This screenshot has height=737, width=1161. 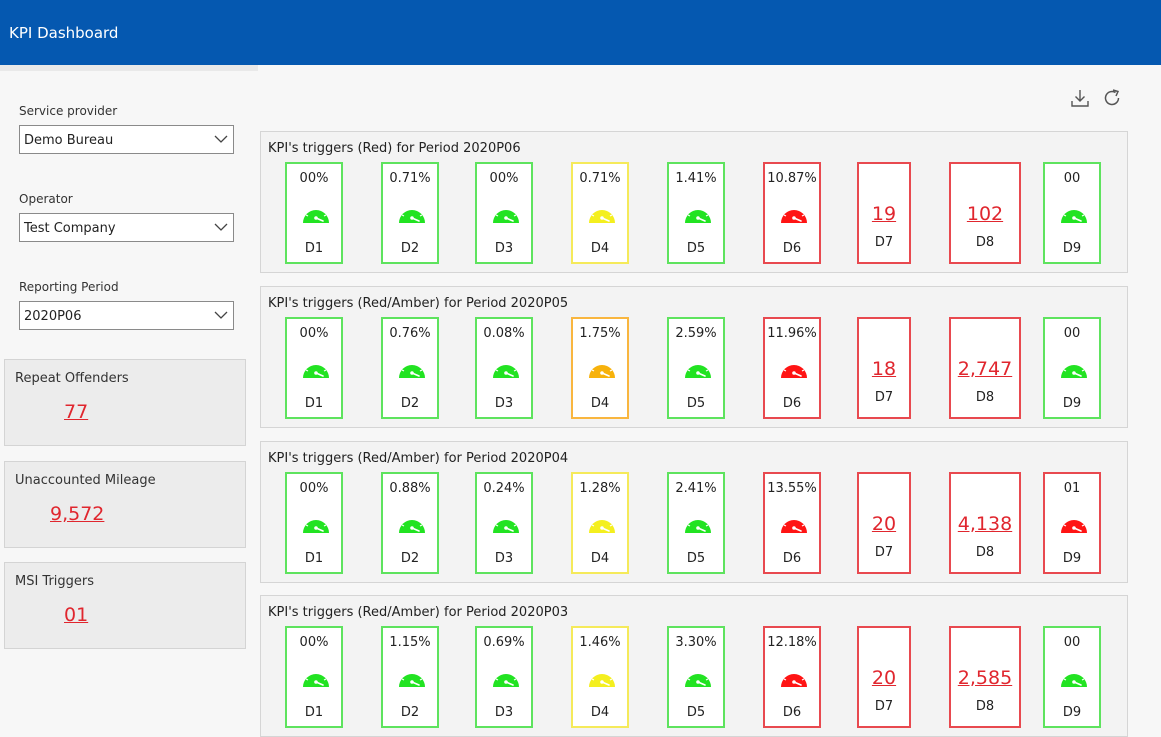 What do you see at coordinates (792, 642) in the screenshot?
I see `kpi-value: 12.18%` at bounding box center [792, 642].